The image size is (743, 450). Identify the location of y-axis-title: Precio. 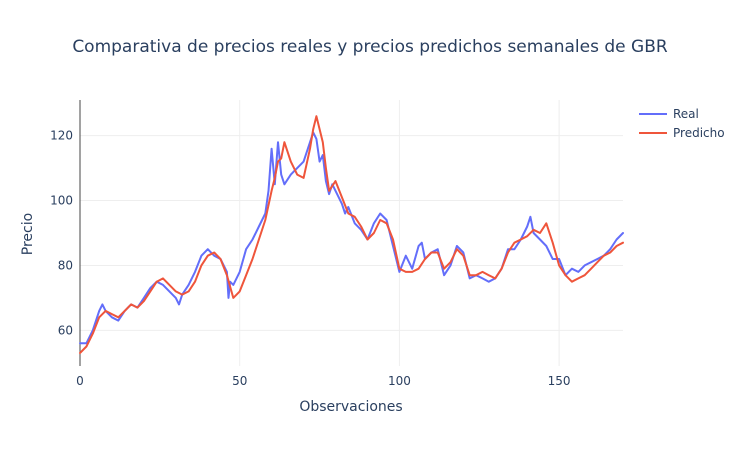
(28, 234).